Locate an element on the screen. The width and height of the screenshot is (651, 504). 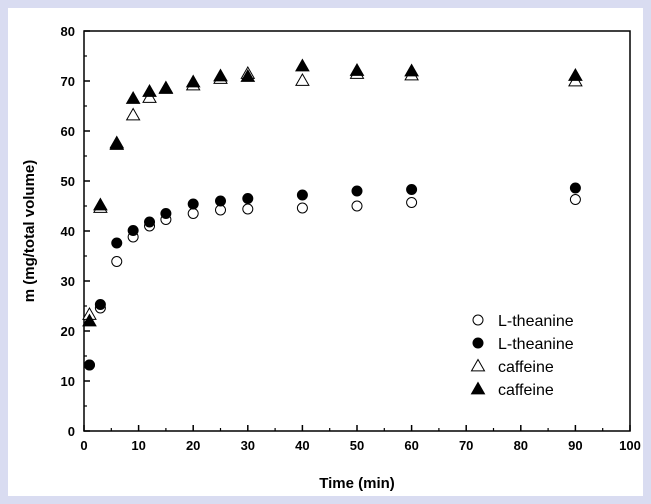
x-tick-label: 30 is located at coordinates (248, 445).